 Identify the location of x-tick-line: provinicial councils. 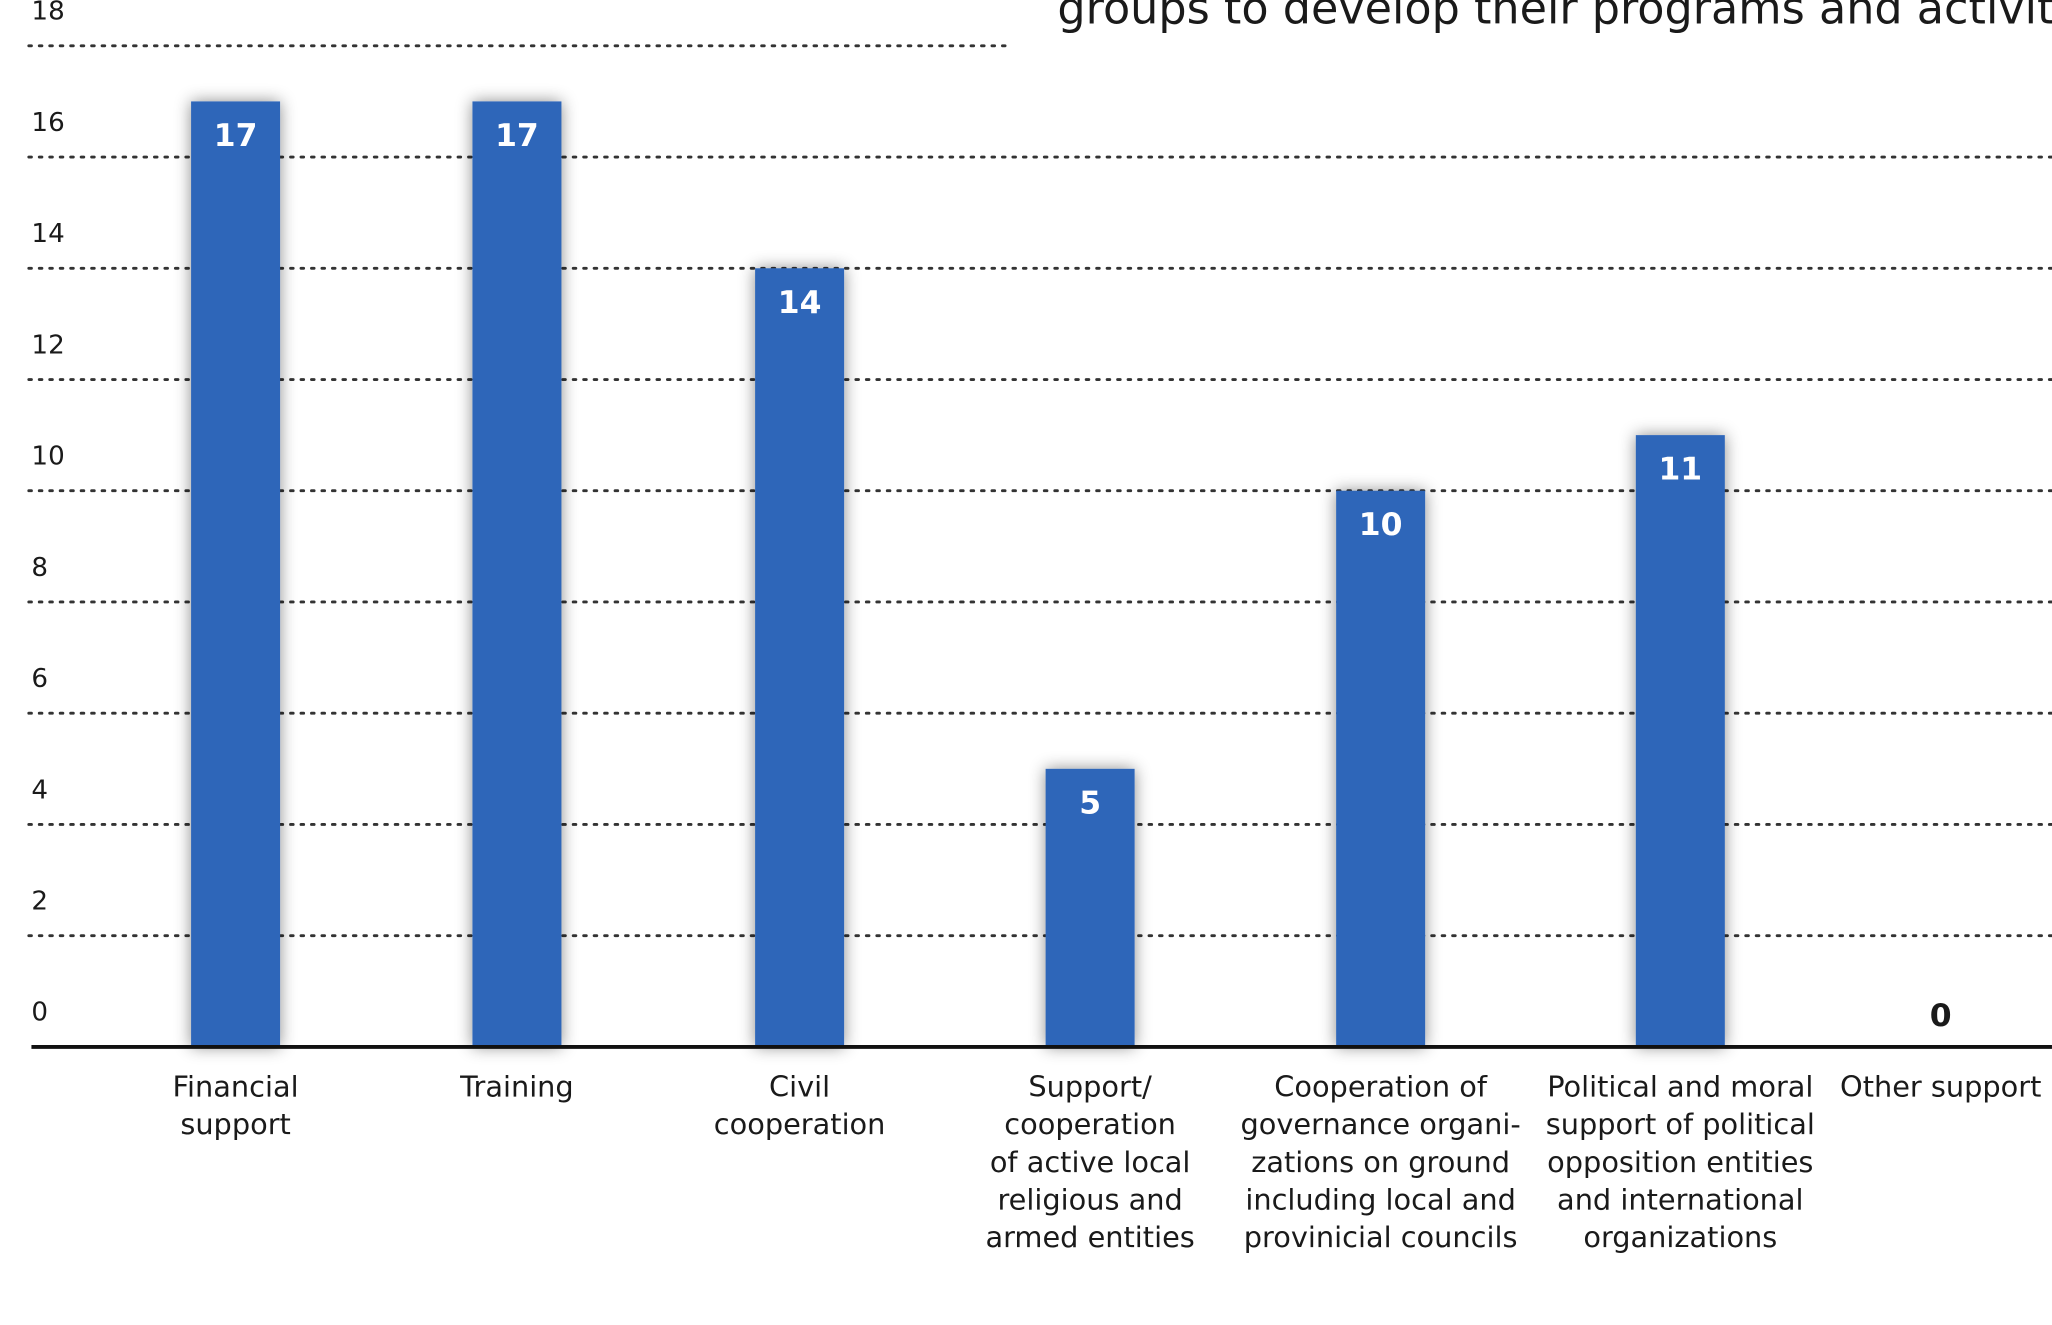
(1381, 1237).